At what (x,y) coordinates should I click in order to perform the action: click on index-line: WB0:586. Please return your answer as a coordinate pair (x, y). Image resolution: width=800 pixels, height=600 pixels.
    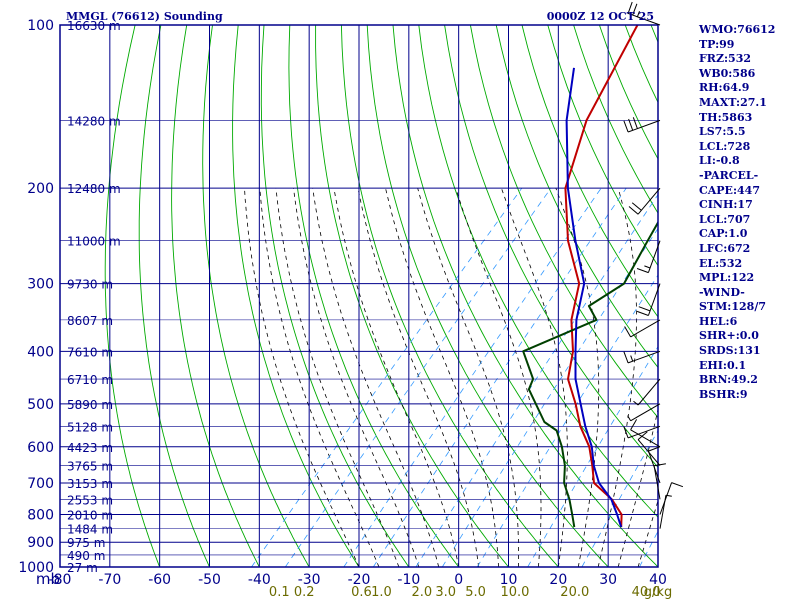
    Looking at the image, I should click on (727, 73).